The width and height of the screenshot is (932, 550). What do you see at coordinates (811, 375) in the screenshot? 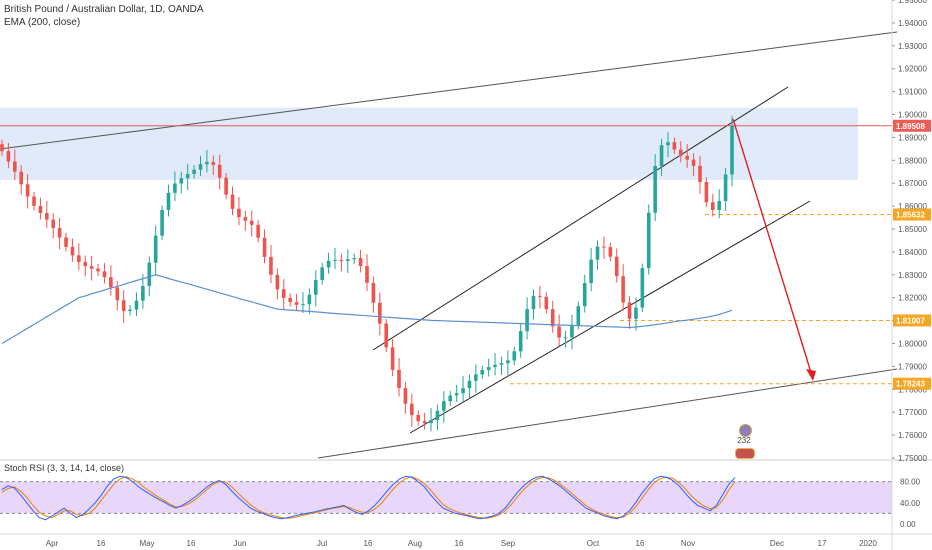
I see `projection-arrowhead-icon` at bounding box center [811, 375].